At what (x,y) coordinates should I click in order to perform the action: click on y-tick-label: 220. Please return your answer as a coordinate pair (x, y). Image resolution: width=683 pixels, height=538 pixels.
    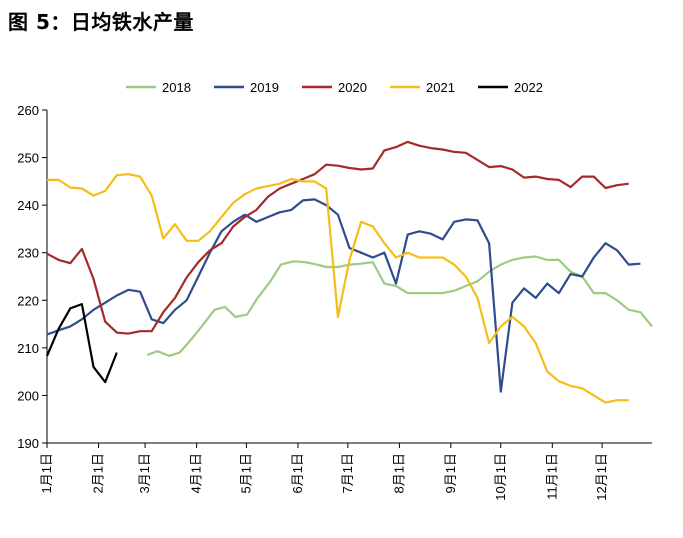
    Looking at the image, I should click on (28, 300).